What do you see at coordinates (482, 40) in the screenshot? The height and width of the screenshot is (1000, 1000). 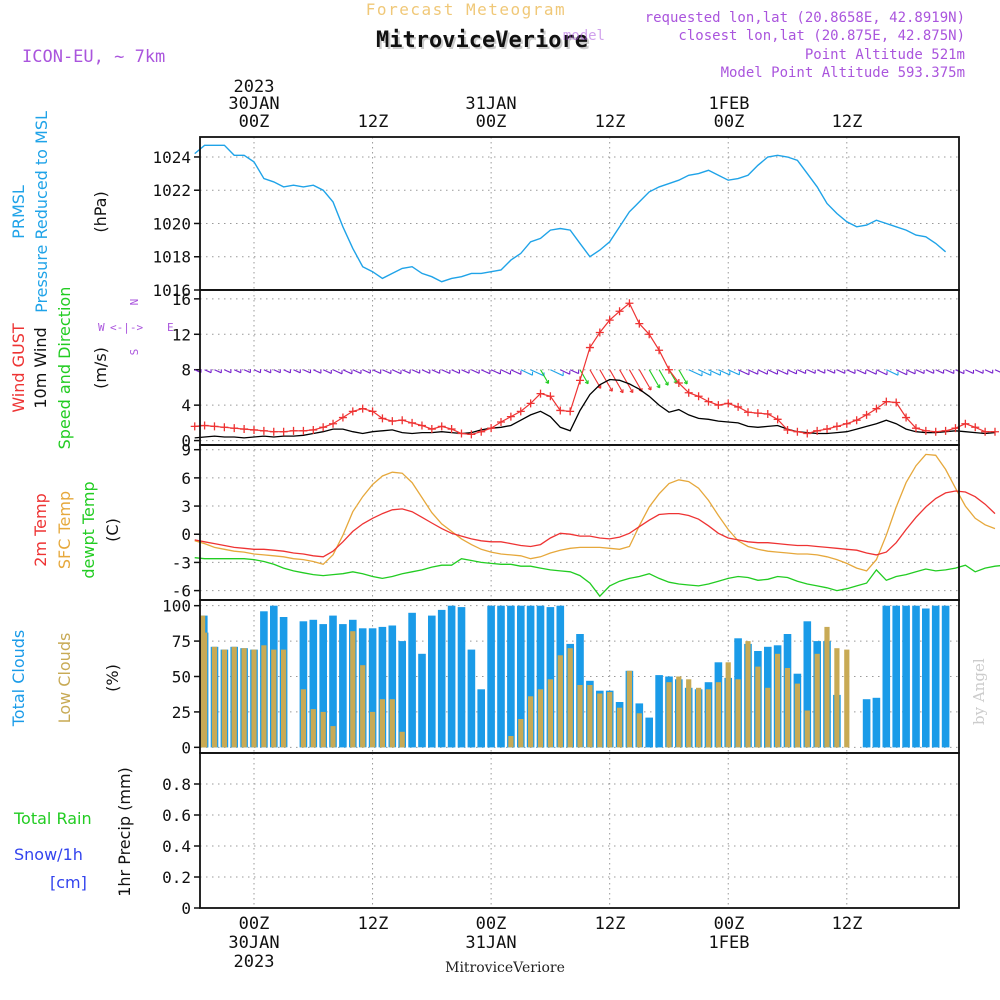 I see `location-title: MitroviceVeriore` at bounding box center [482, 40].